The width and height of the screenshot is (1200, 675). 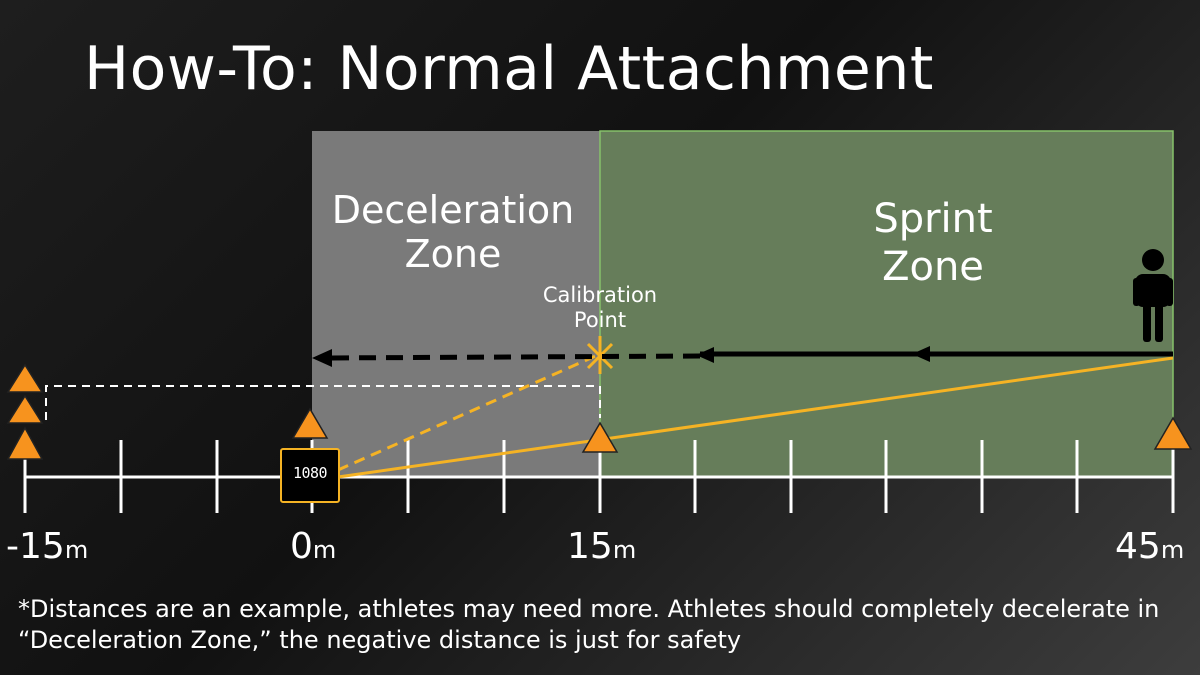 I want to click on deceleration-zone-label: Deceleration Zone, so click(x=453, y=232).